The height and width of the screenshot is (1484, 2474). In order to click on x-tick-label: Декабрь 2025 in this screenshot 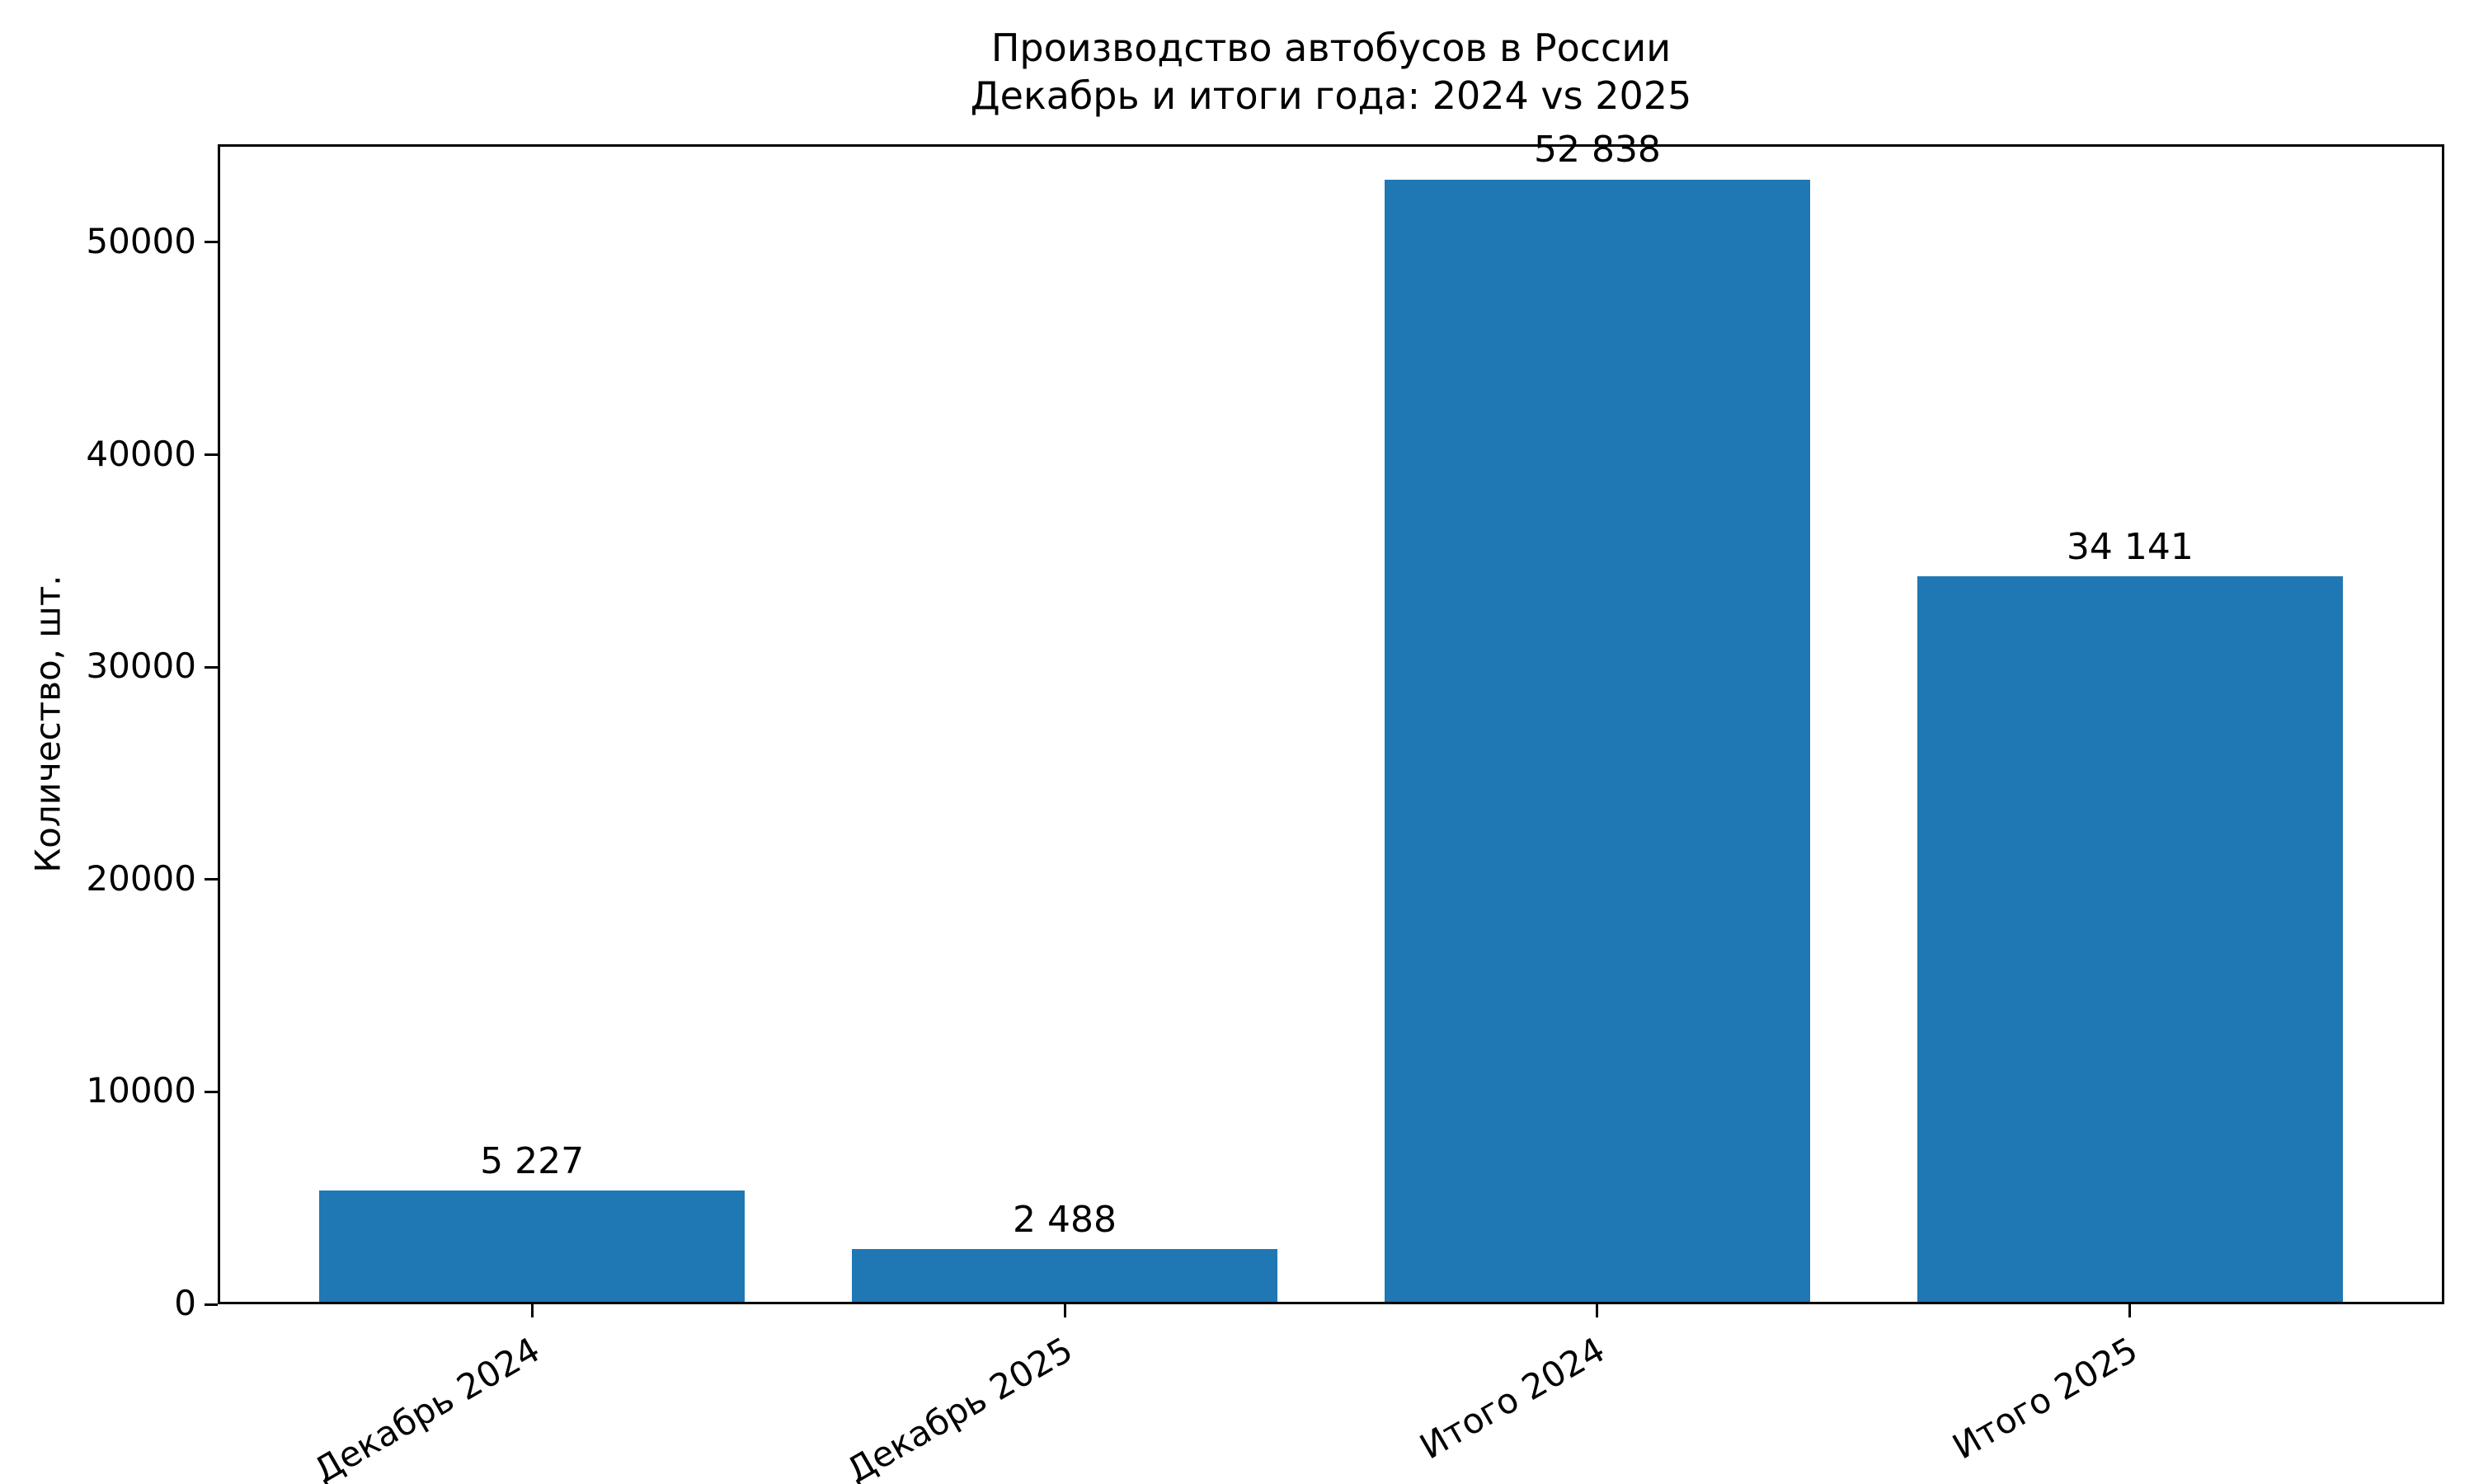, I will do `click(959, 1406)`.